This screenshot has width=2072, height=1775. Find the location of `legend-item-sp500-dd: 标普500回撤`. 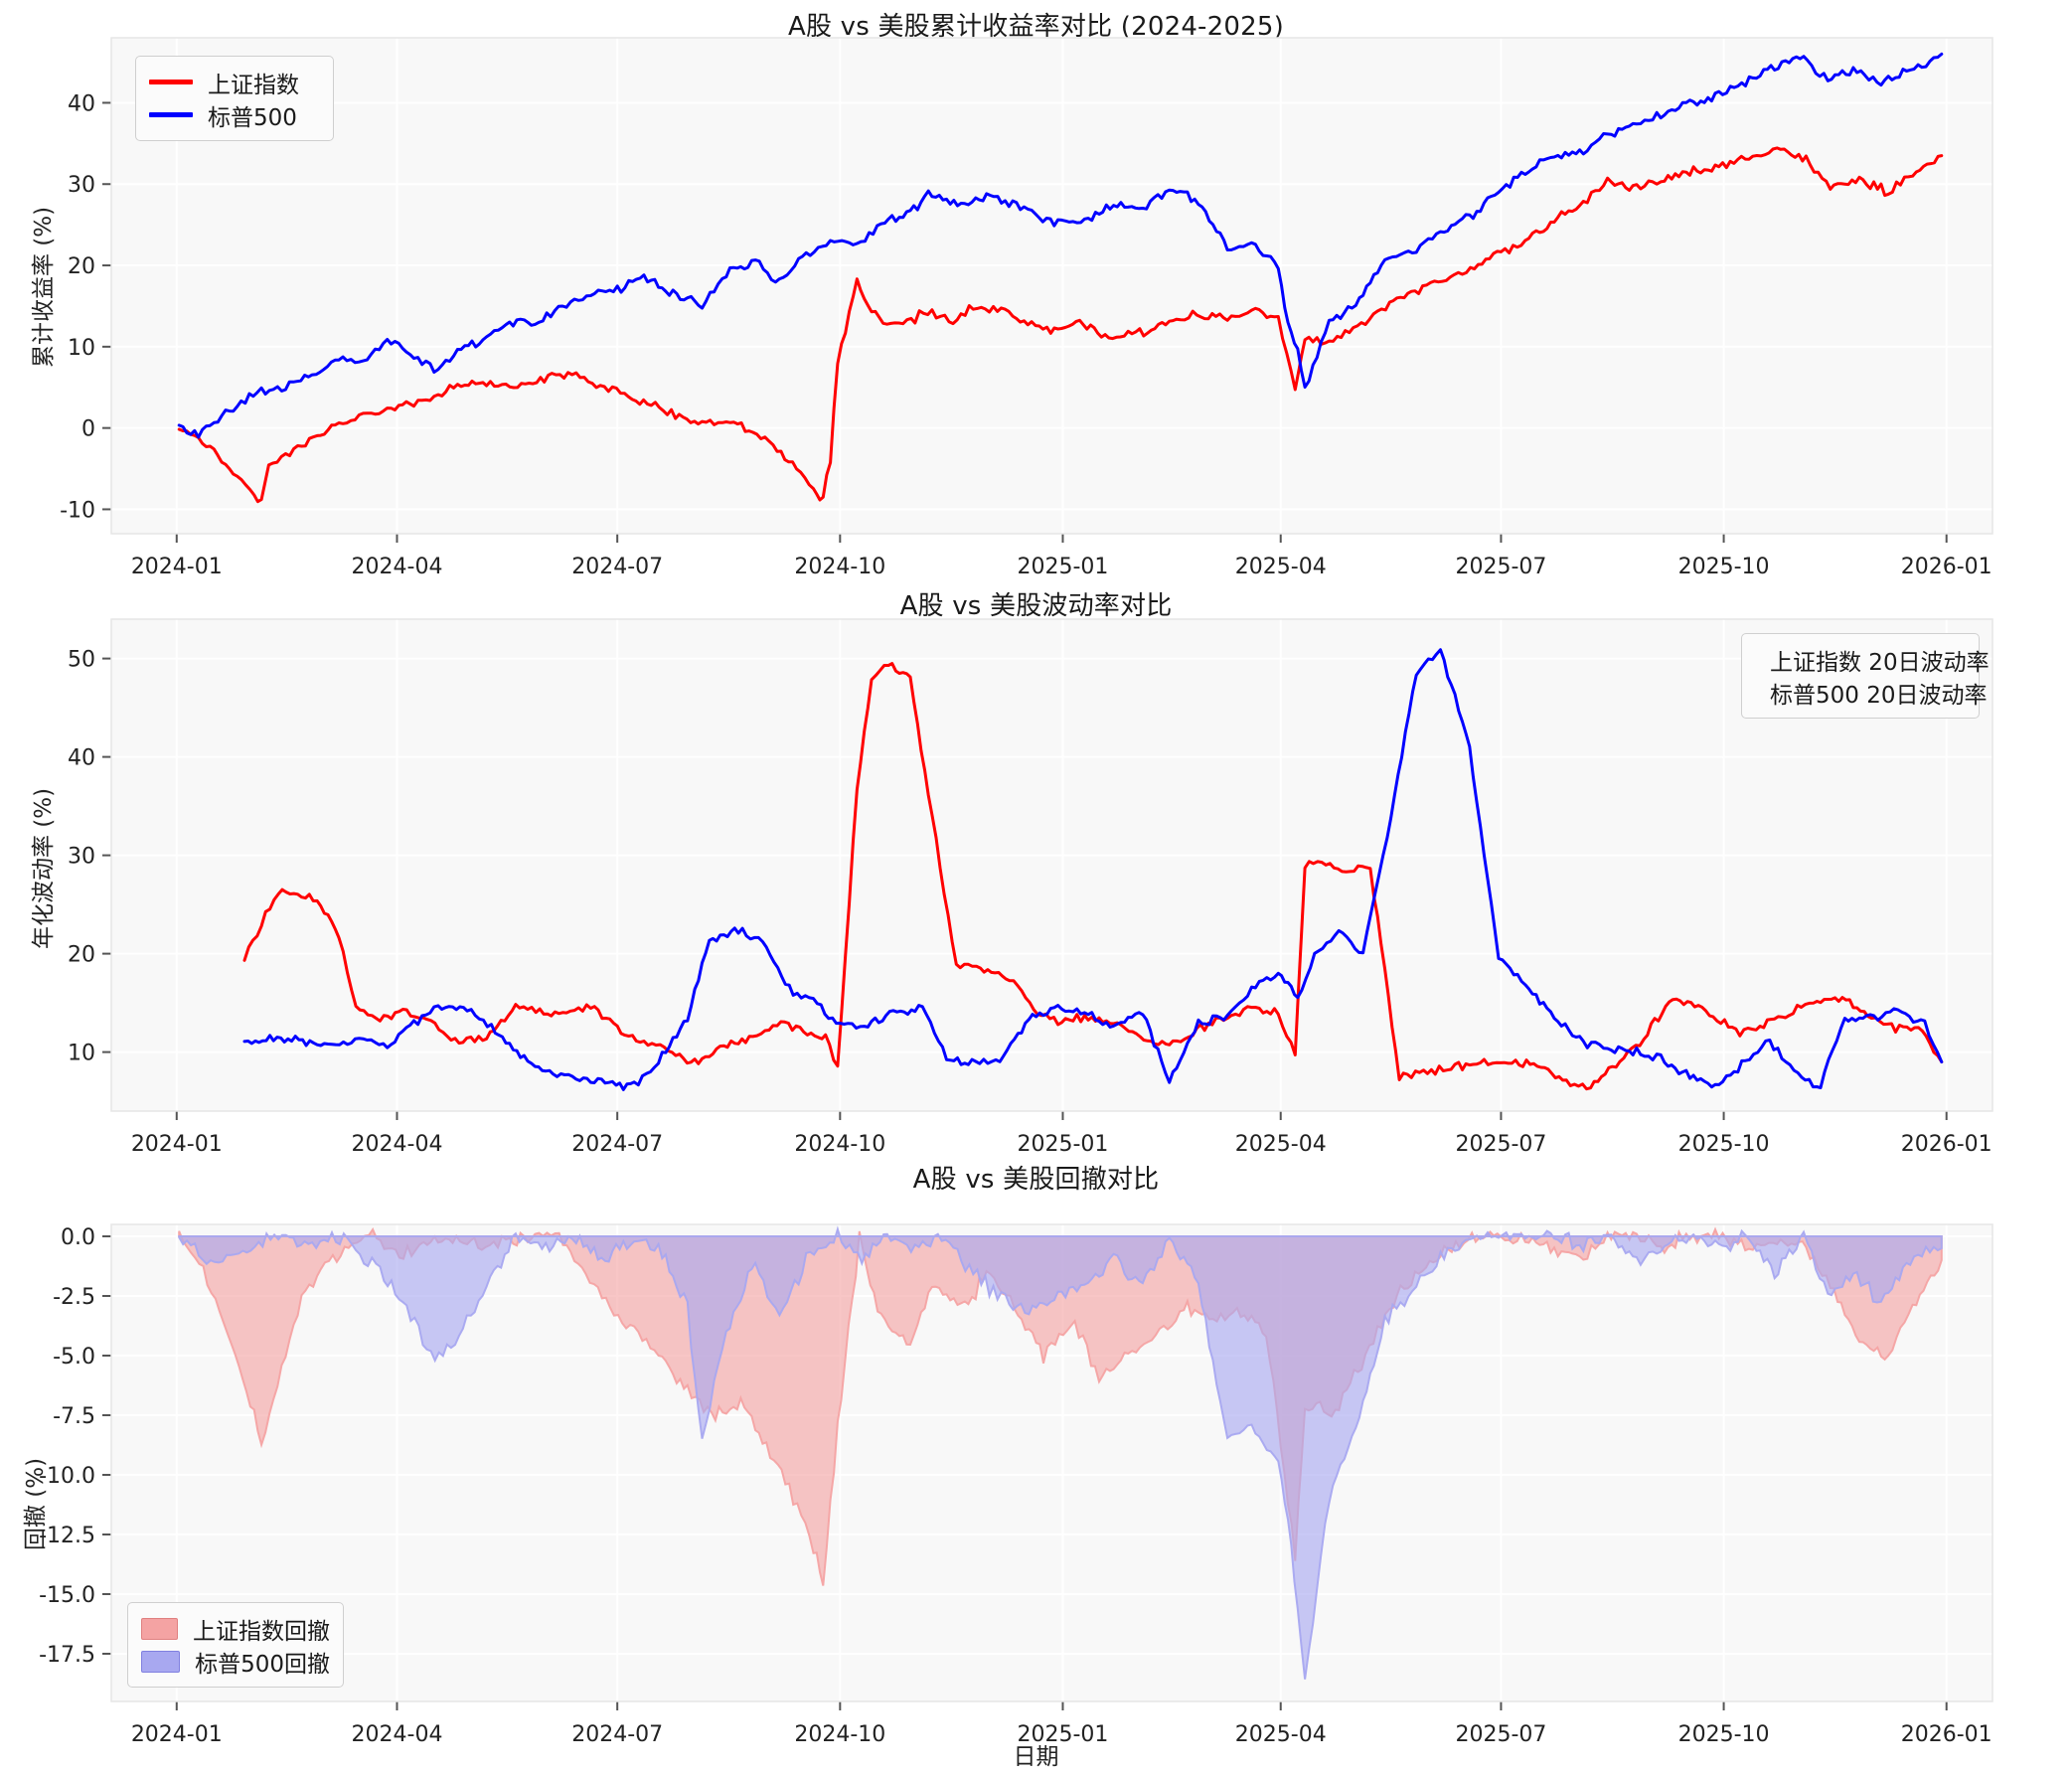

legend-item-sp500-dd: 标普500回撤 is located at coordinates (235, 1662).